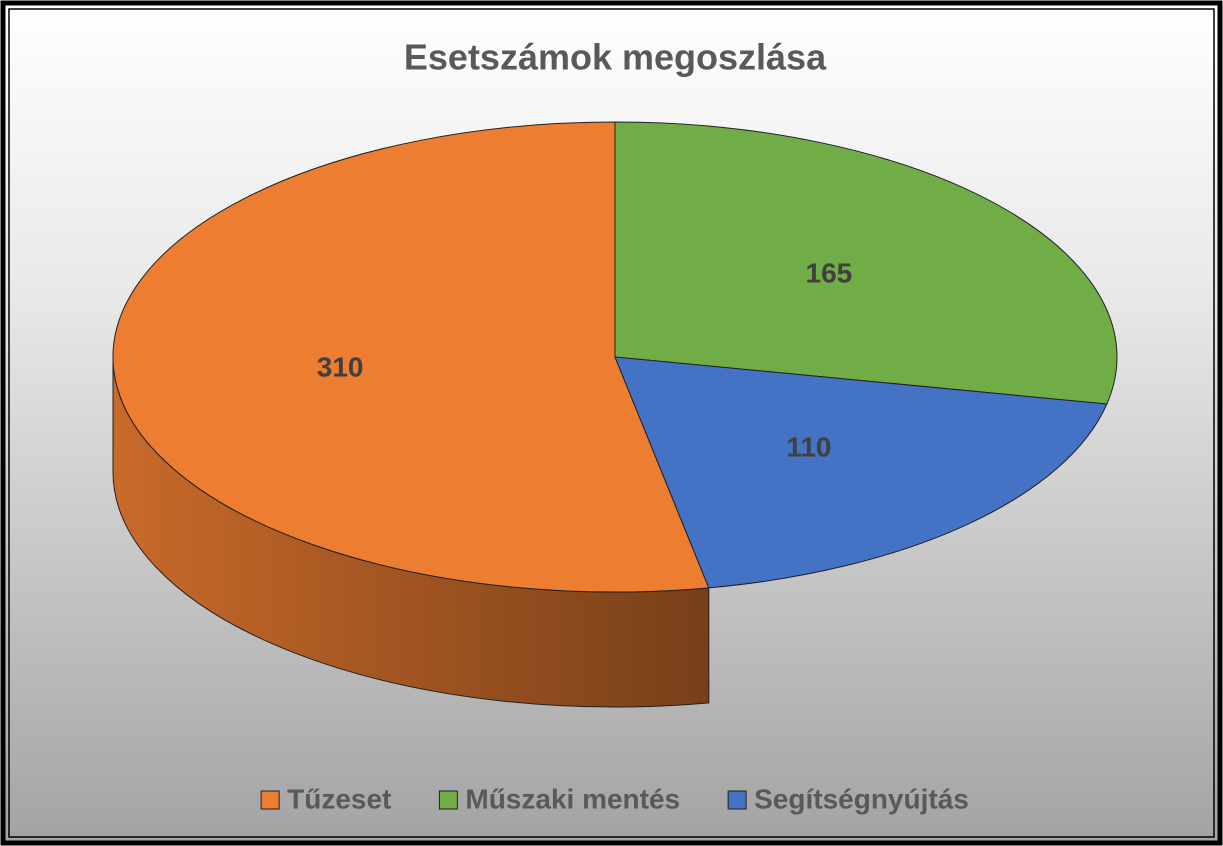 This screenshot has width=1223, height=846. Describe the element at coordinates (572, 798) in the screenshot. I see `legend-label: Műszaki mentés` at that location.